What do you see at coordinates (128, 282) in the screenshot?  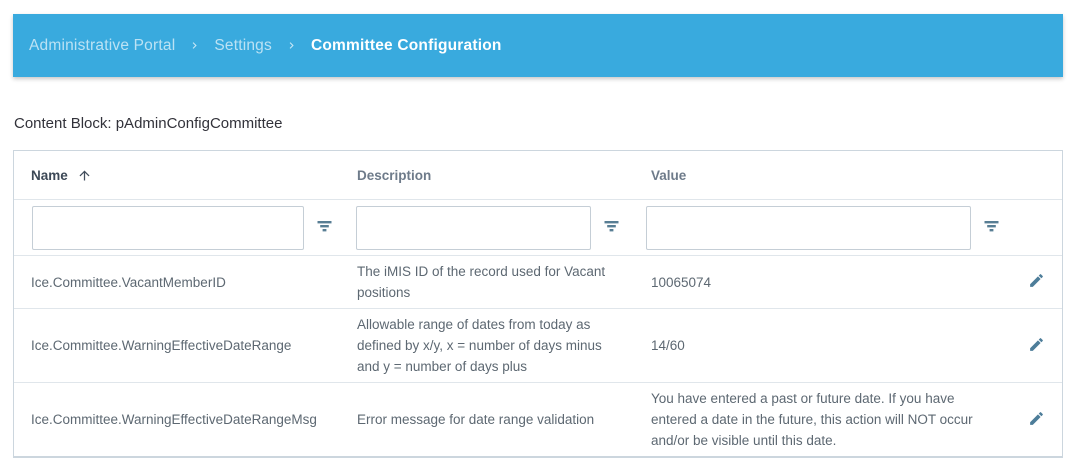 I see `setting-name: Ice.Committee.VacantMemberID` at bounding box center [128, 282].